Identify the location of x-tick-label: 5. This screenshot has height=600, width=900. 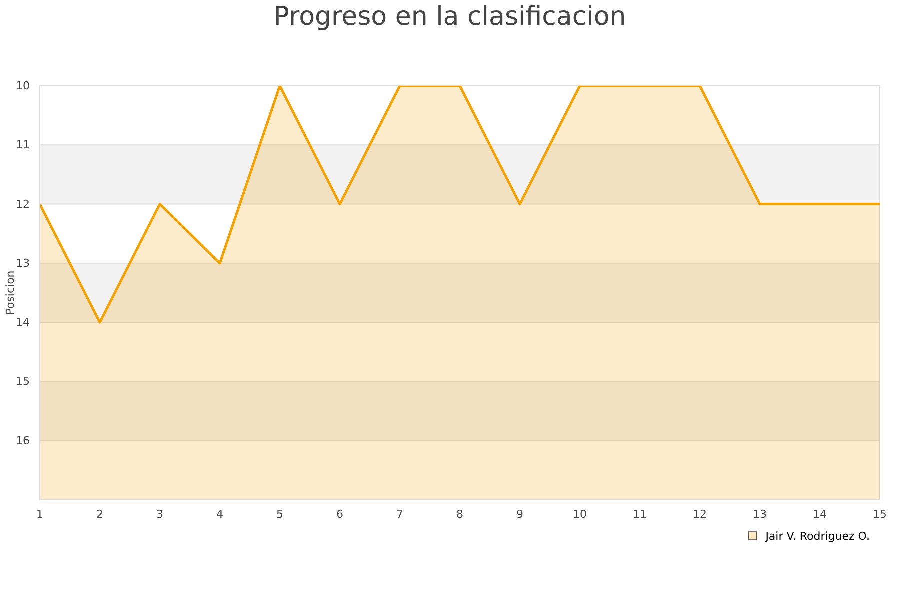
(280, 514).